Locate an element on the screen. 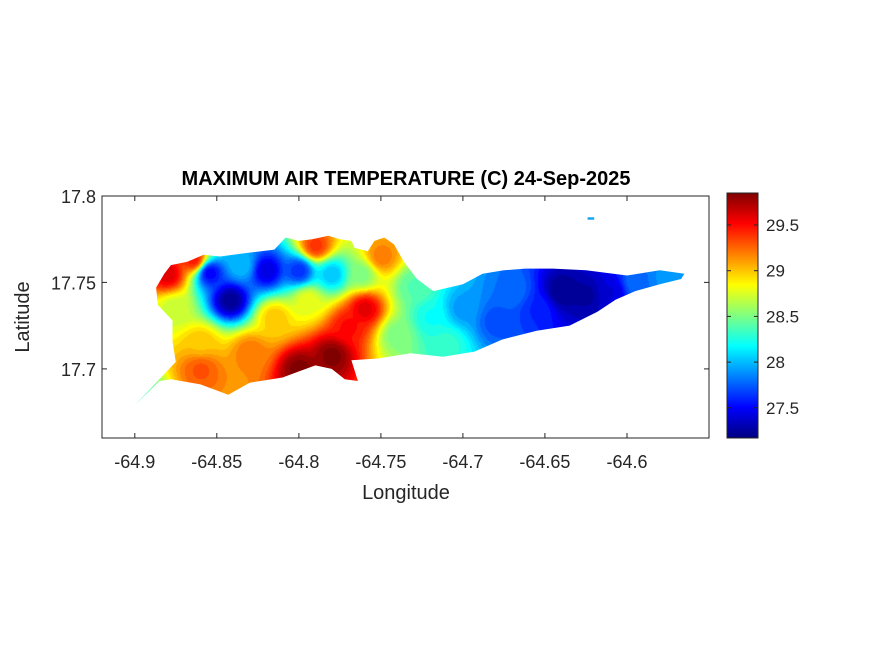  colorbar-gradient is located at coordinates (742, 315).